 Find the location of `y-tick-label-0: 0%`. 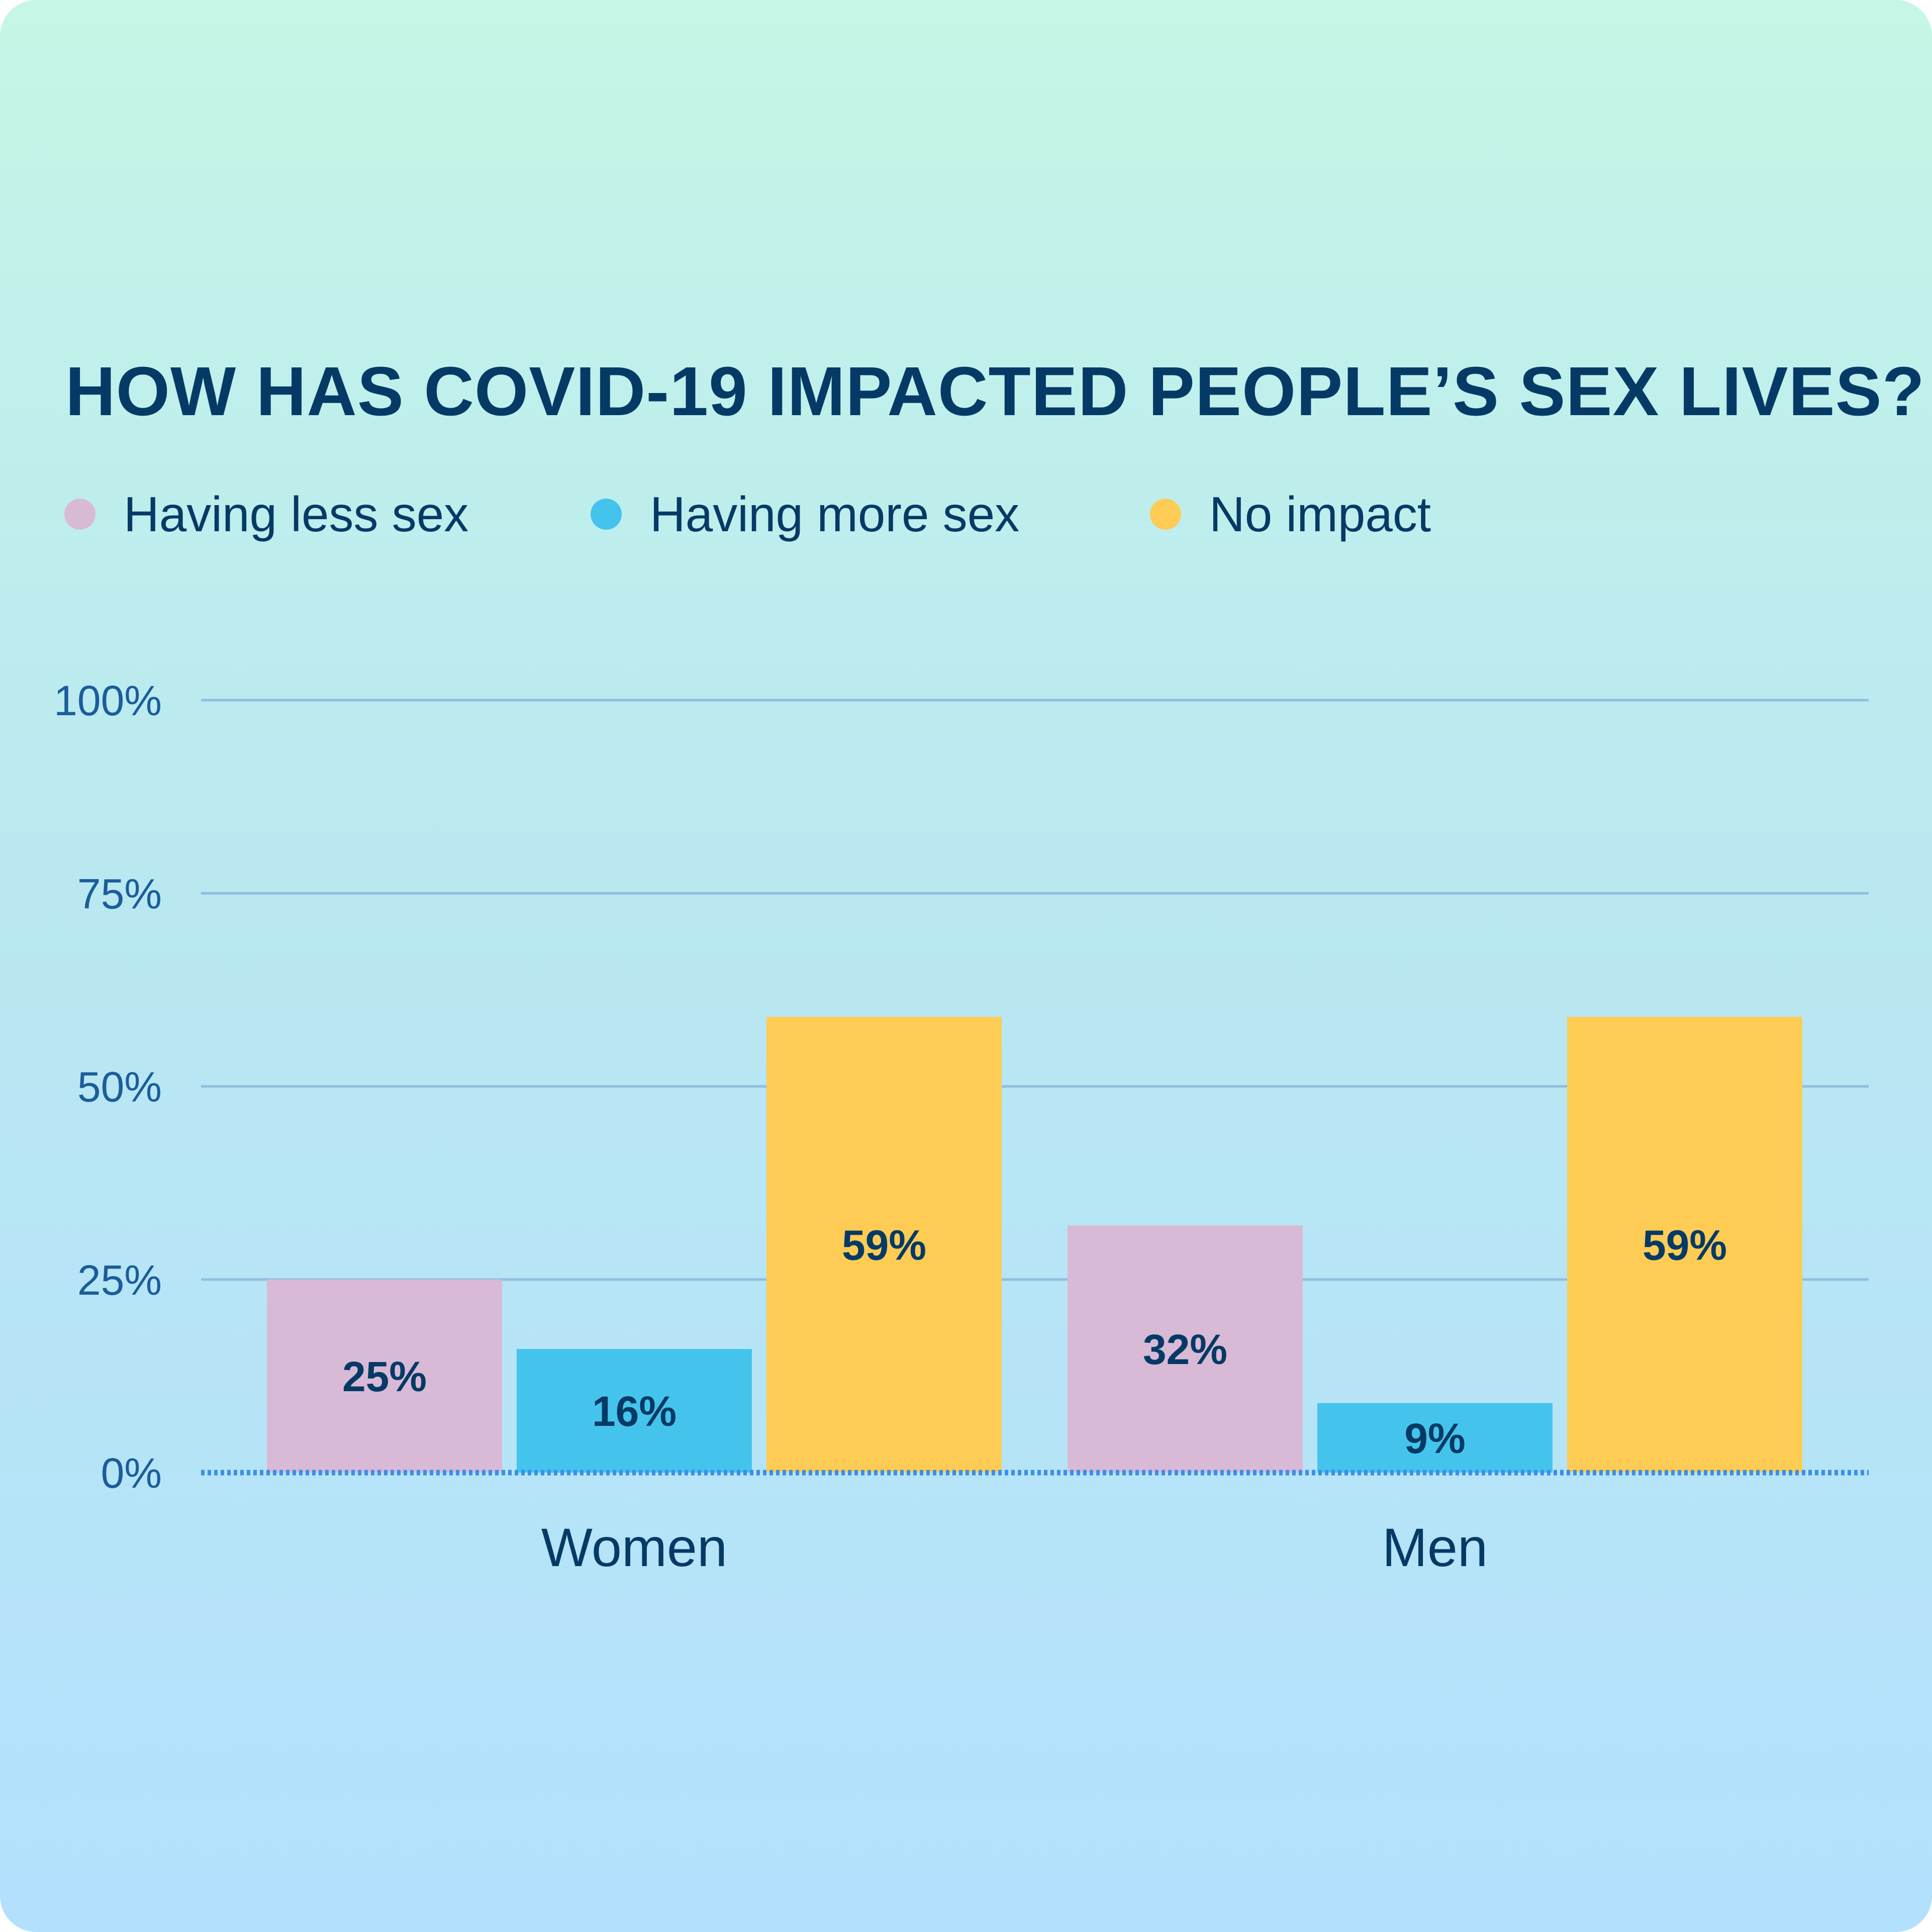

y-tick-label-0: 0% is located at coordinates (131, 1473).